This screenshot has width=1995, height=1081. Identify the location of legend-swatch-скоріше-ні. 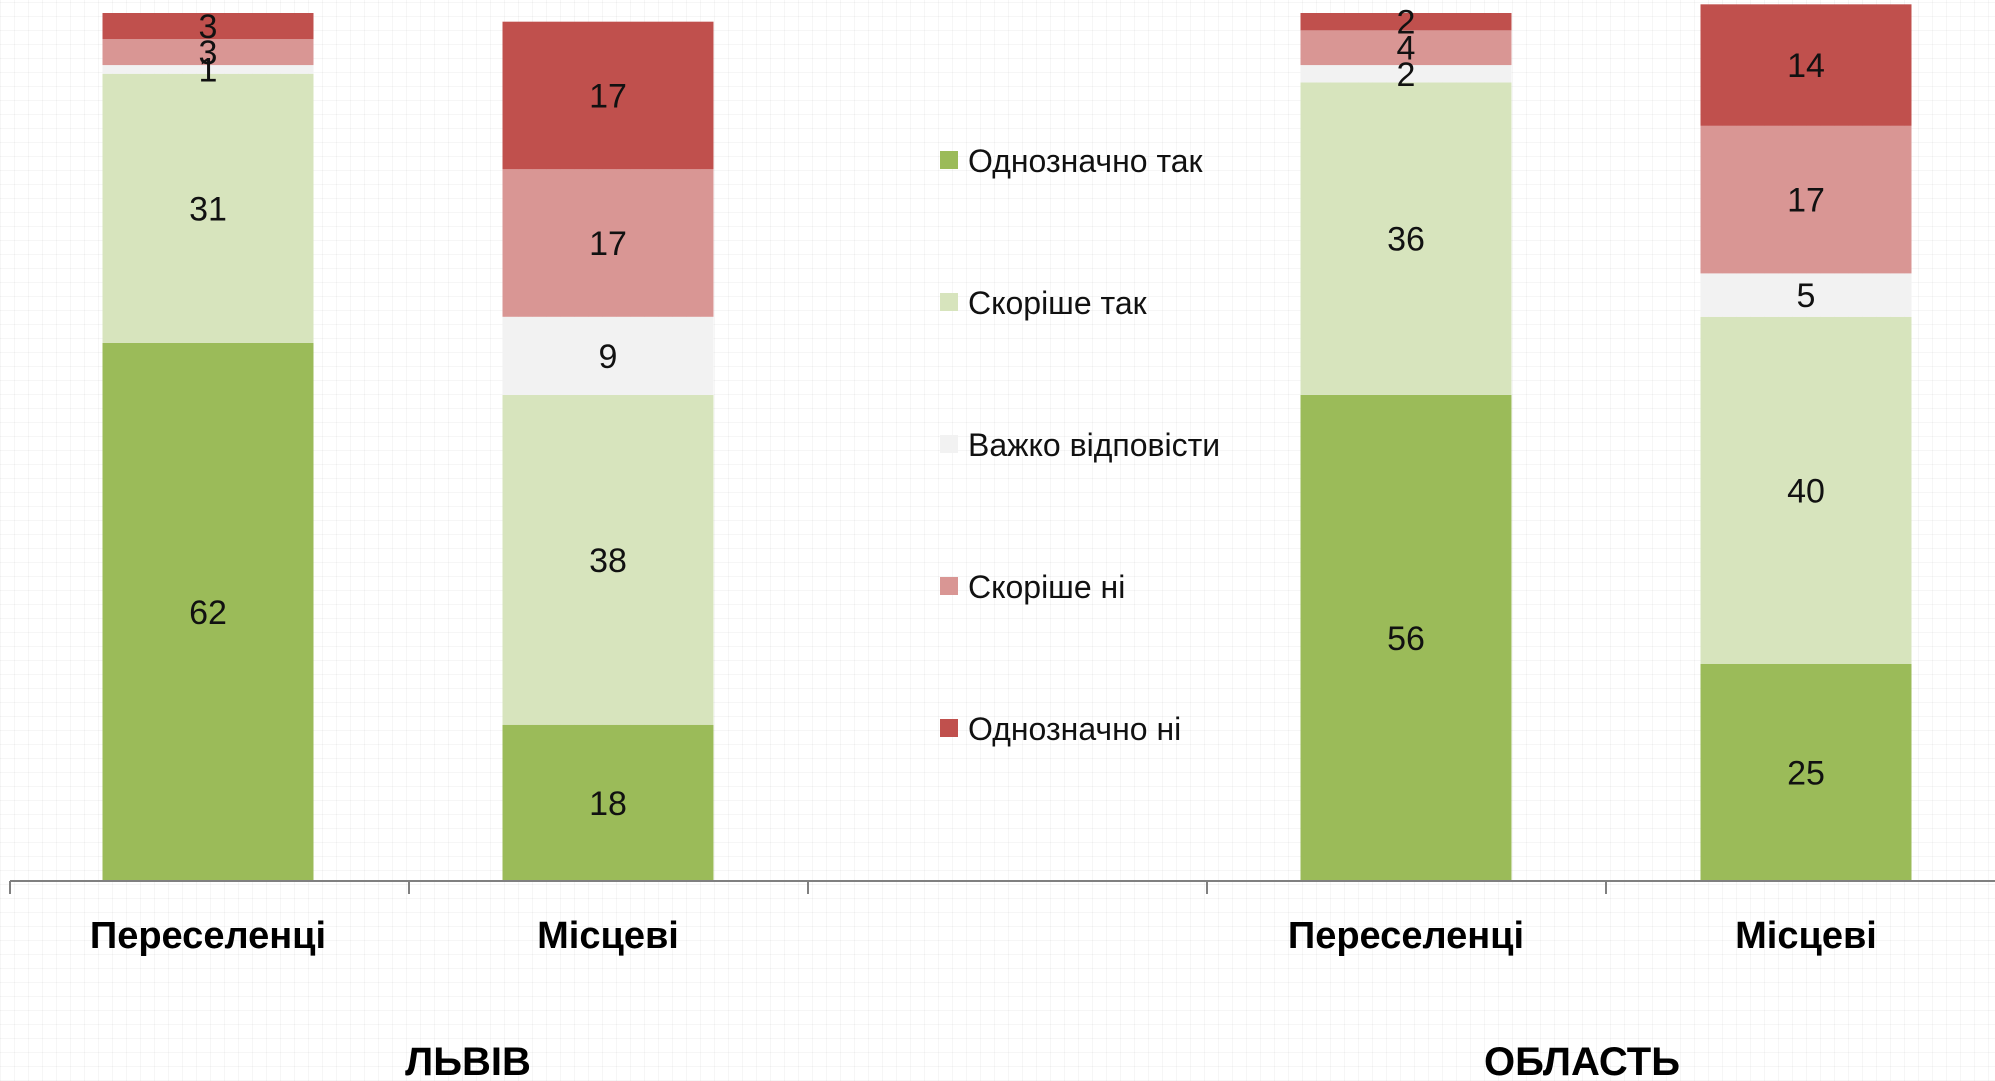
(949, 586).